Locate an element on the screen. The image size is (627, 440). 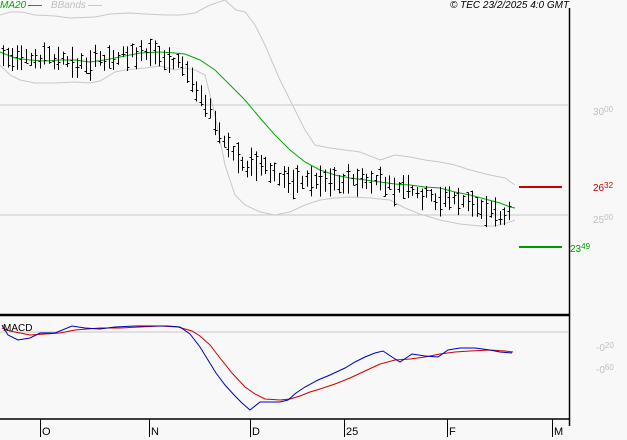
legend-bbands: BBands is located at coordinates (68, 5).